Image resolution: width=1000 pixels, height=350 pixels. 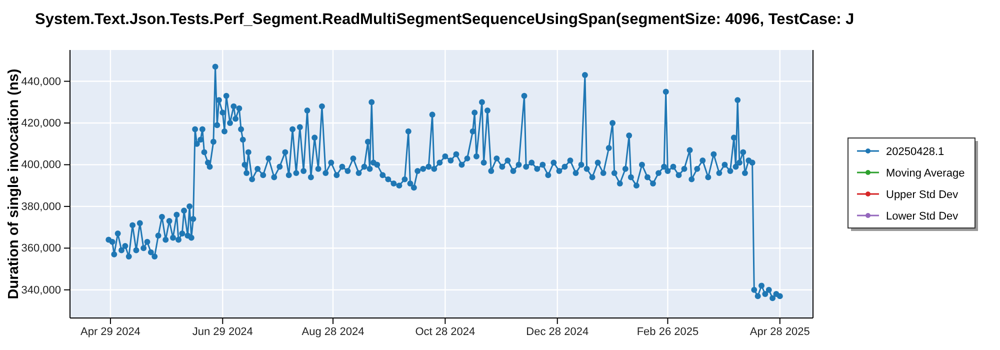 What do you see at coordinates (41, 165) in the screenshot?
I see `y-tick-label: 400,000` at bounding box center [41, 165].